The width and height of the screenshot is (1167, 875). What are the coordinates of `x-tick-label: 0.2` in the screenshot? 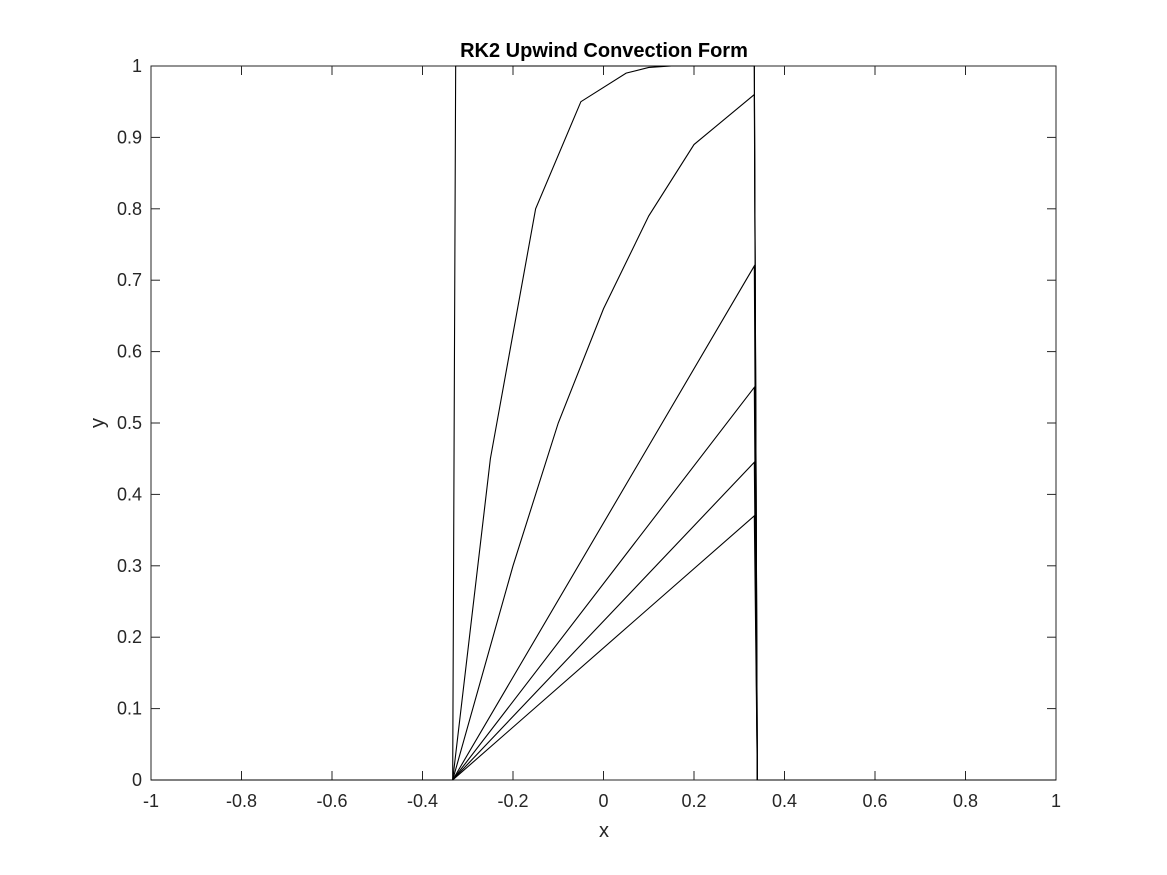 It's located at (693, 801).